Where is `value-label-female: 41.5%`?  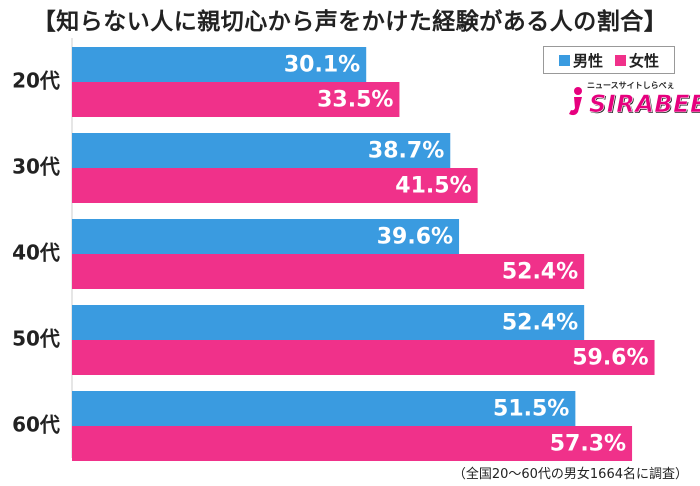 value-label-female: 41.5% is located at coordinates (433, 186).